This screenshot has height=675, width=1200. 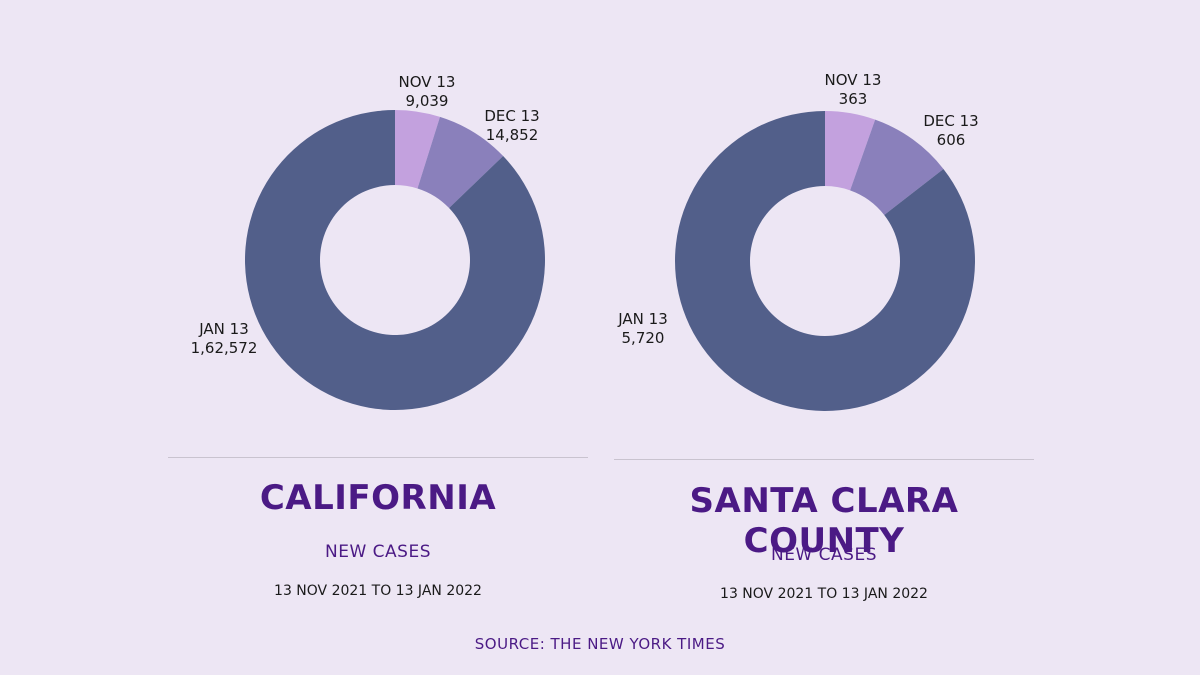 What do you see at coordinates (427, 82) in the screenshot?
I see `california-label-category-0: NOV 13` at bounding box center [427, 82].